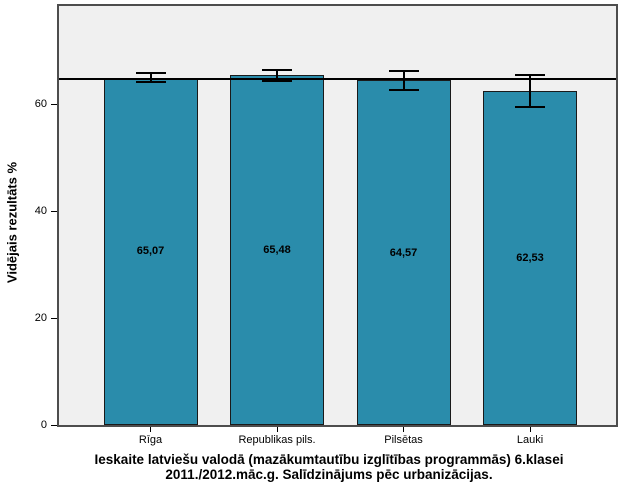 The height and width of the screenshot is (500, 625). What do you see at coordinates (40, 210) in the screenshot?
I see `y-tick-label: 40` at bounding box center [40, 210].